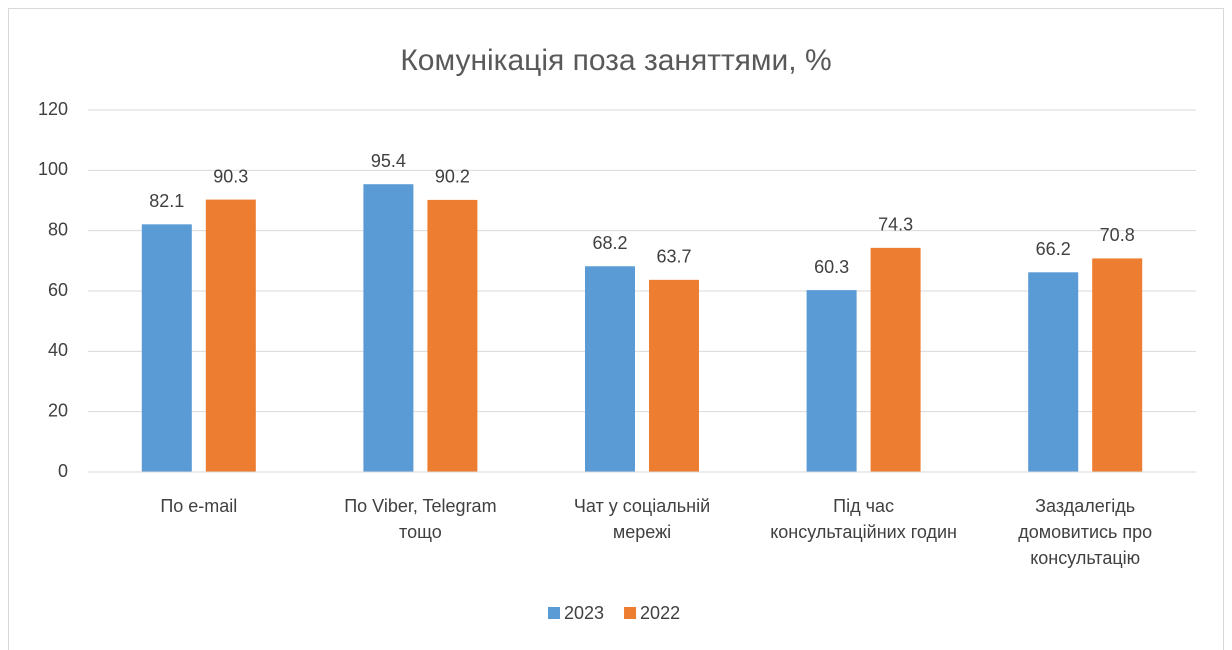  What do you see at coordinates (58, 410) in the screenshot?
I see `y-tick-label: 20` at bounding box center [58, 410].